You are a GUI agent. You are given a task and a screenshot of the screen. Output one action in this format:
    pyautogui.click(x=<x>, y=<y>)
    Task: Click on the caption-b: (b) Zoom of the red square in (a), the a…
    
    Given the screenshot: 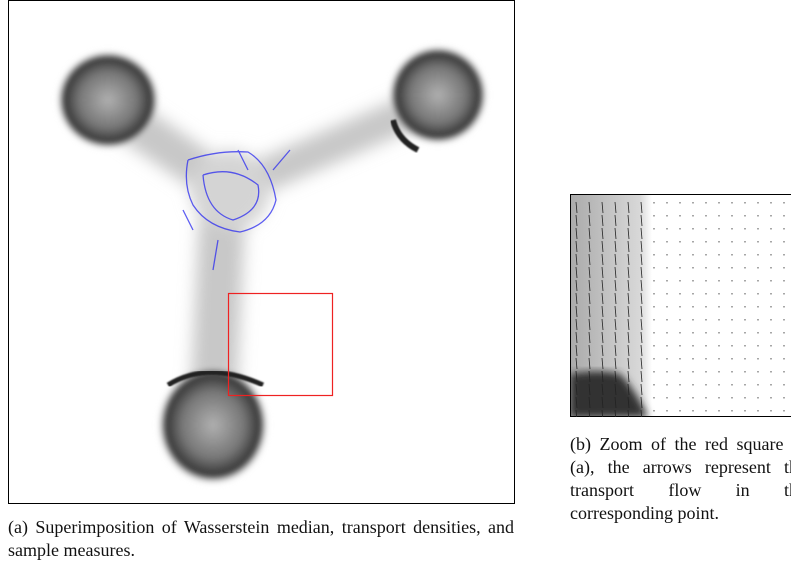 What is the action you would take?
    pyautogui.click(x=680, y=478)
    